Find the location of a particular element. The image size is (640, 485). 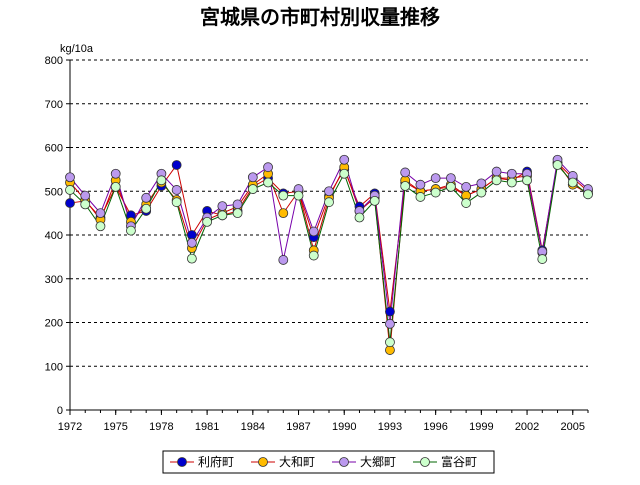

legend: 利府町 大和町 大郷町 富谷町 is located at coordinates (328, 462).